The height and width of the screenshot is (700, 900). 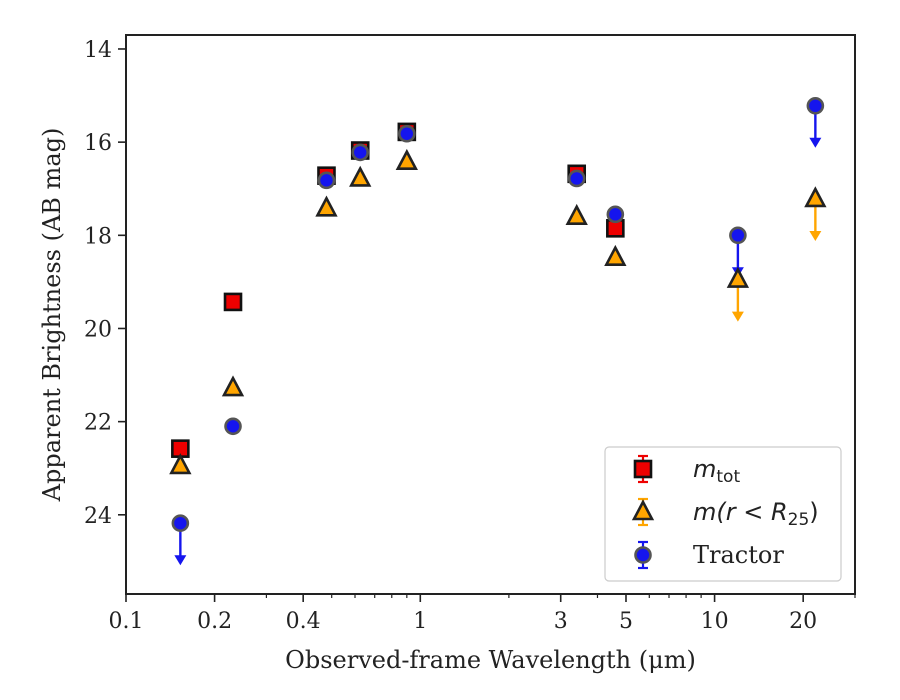 I want to click on x-tick-label: 0.4, so click(x=303, y=621).